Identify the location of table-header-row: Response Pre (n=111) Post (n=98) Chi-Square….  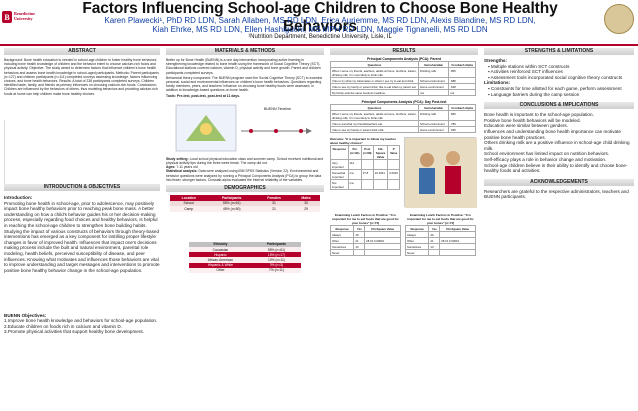
(365, 152).